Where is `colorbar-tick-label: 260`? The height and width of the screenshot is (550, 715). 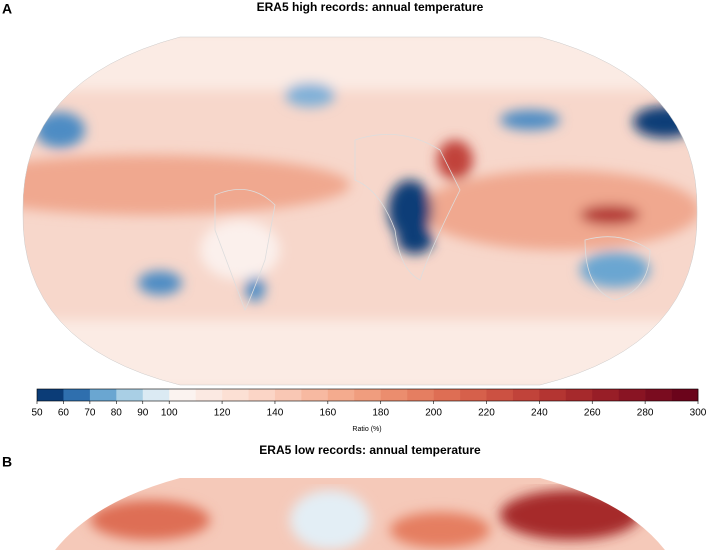
colorbar-tick-label: 260 is located at coordinates (592, 413).